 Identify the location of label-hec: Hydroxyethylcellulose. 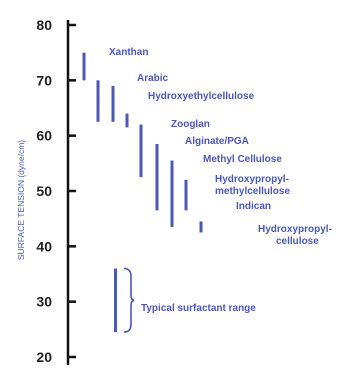
(201, 96).